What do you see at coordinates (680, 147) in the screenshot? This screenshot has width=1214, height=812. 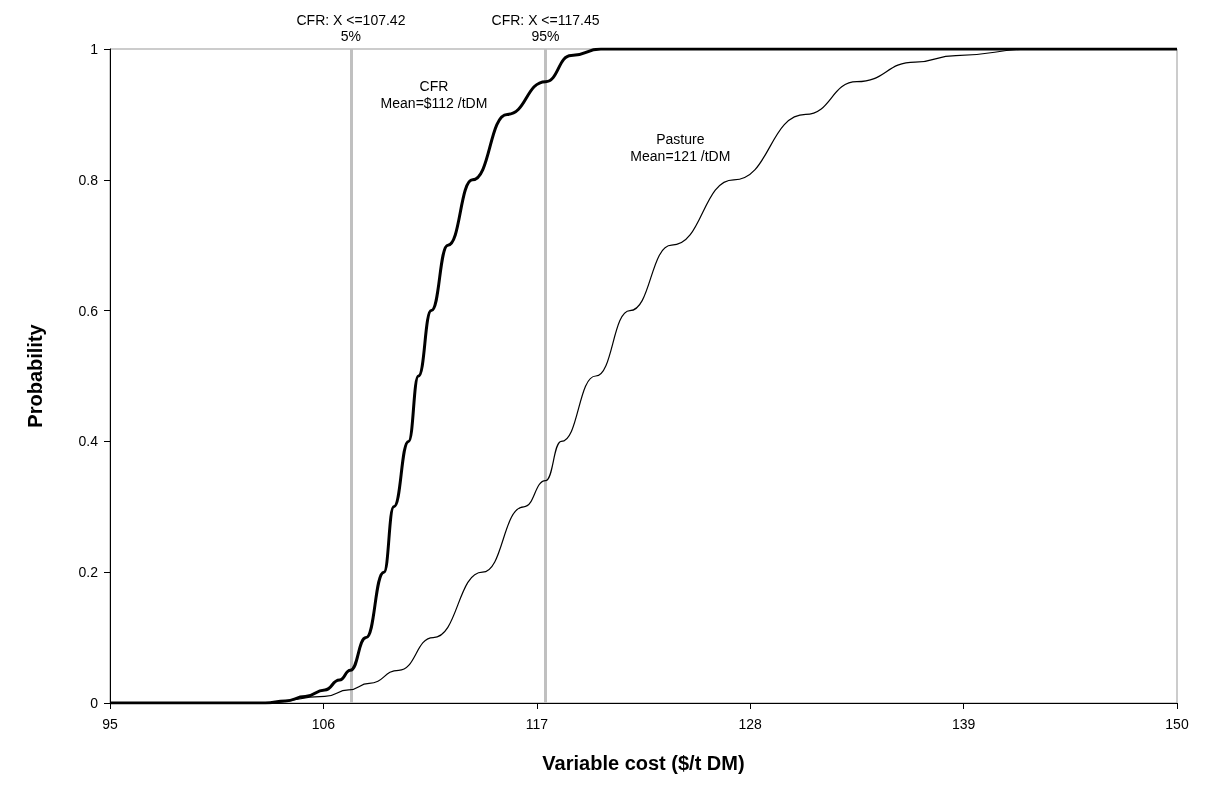 I see `annotation: Pasture Mean=121 /tDM` at bounding box center [680, 147].